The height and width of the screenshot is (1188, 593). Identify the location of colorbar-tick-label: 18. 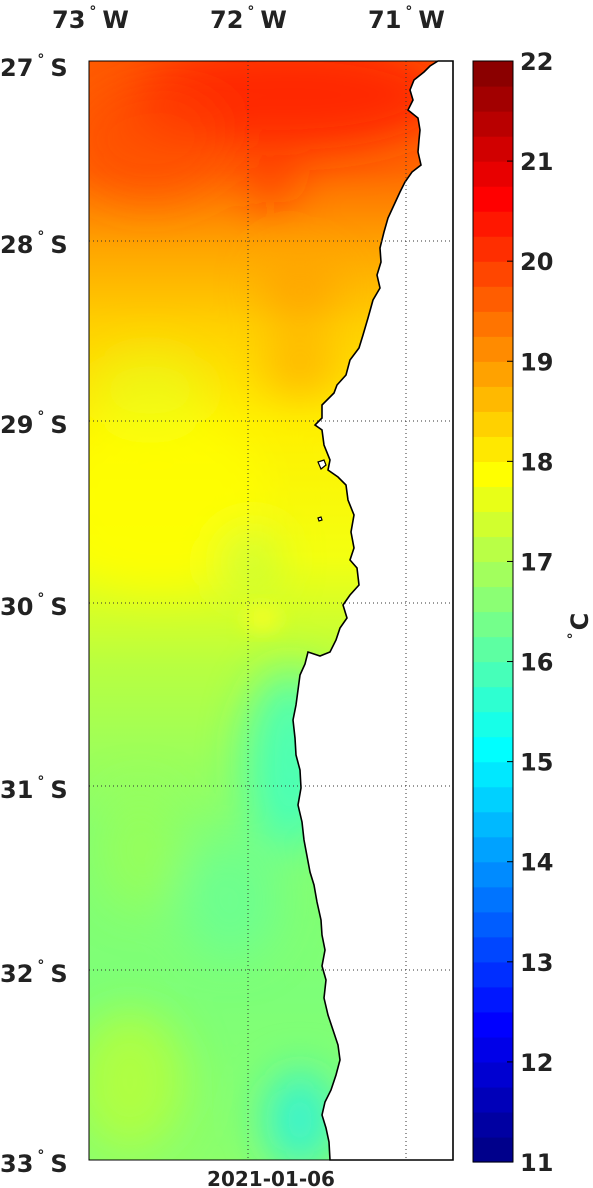
(536, 462).